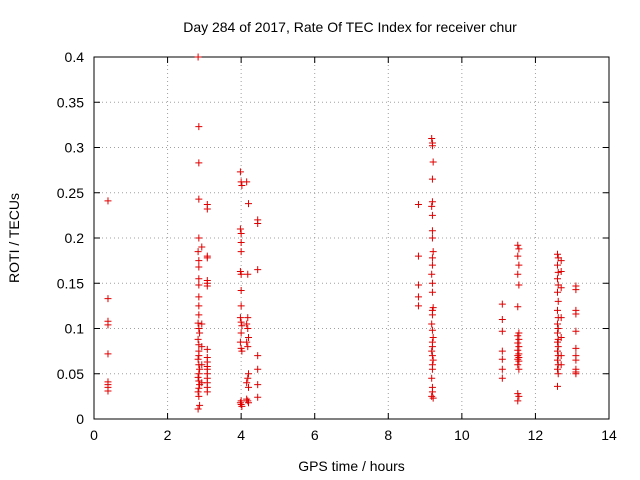 The image size is (640, 480). What do you see at coordinates (75, 57) in the screenshot?
I see `y-tick-label: 0.4` at bounding box center [75, 57].